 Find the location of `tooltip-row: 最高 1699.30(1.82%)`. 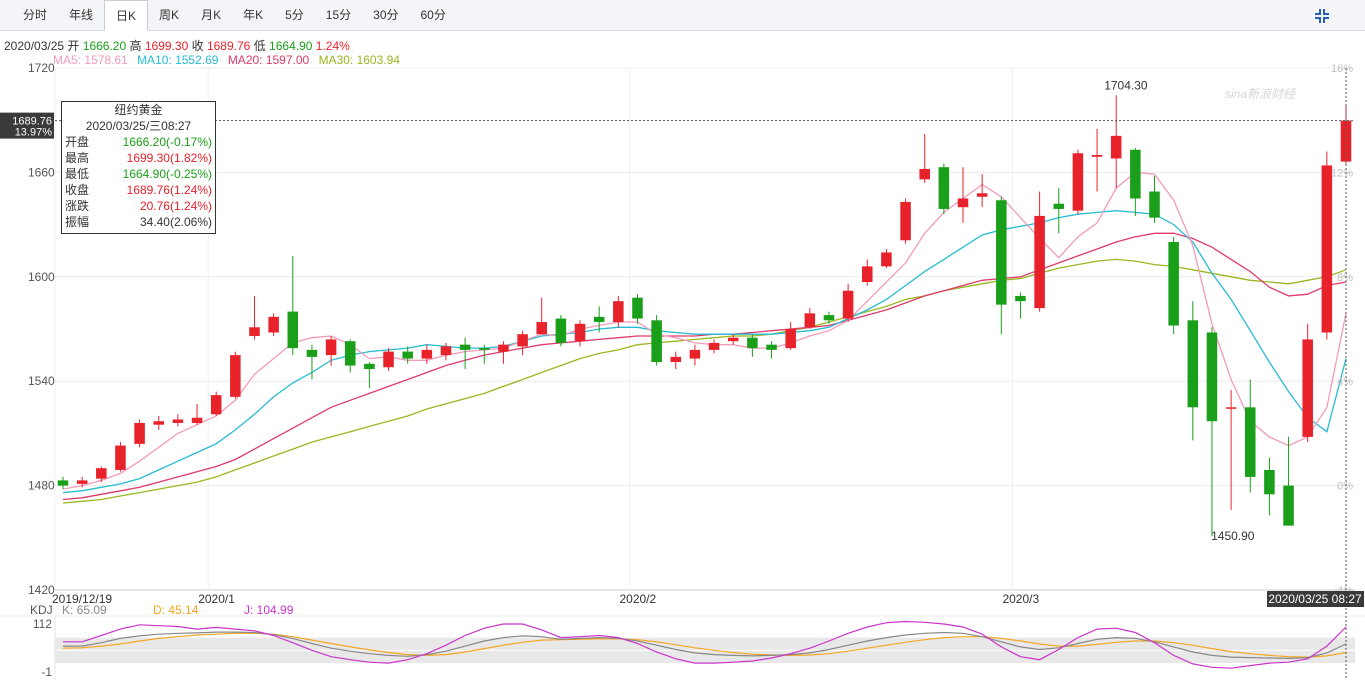

tooltip-row: 最高 1699.30(1.82%) is located at coordinates (138, 158).